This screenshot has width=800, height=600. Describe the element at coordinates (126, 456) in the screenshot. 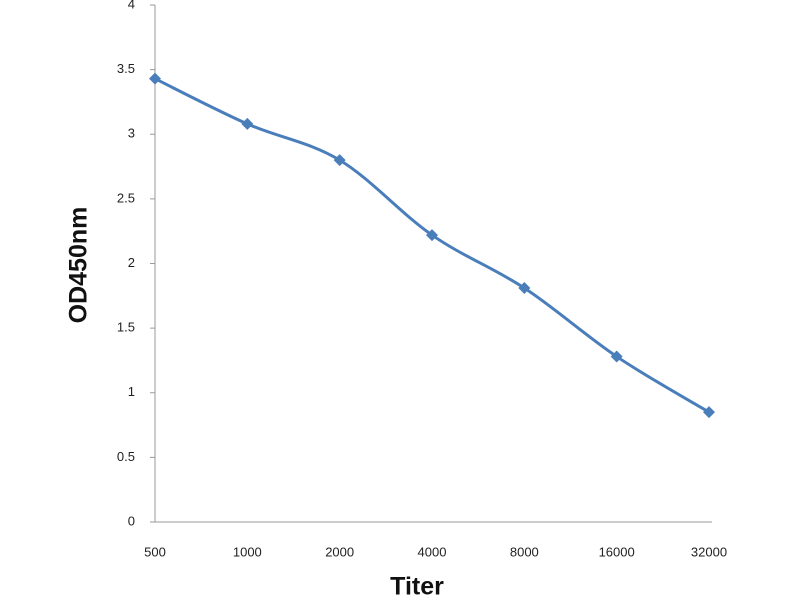

I see `y-tick-label: 0.5` at that location.